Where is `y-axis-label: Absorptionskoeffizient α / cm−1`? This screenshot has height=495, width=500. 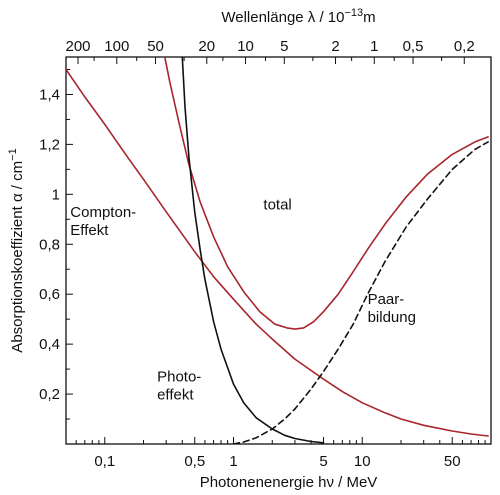 y-axis-label: Absorptionskoeffizient α / cm−1 is located at coordinates (16, 250).